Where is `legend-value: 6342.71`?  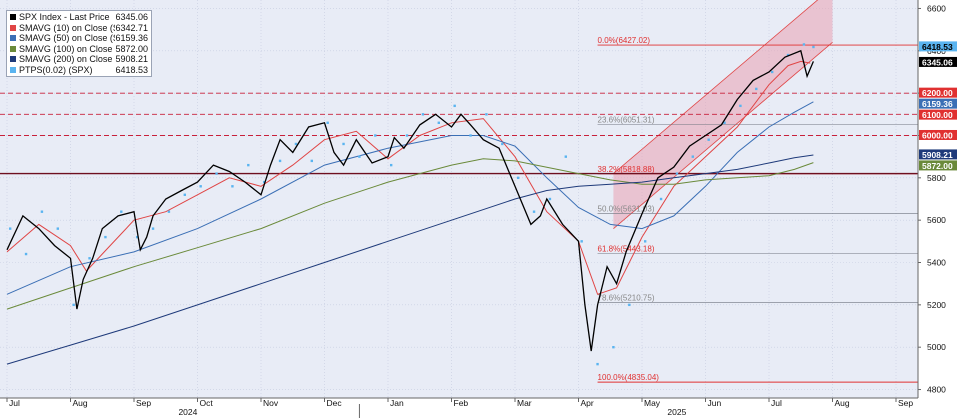
legend-value: 6342.71 is located at coordinates (131, 27).